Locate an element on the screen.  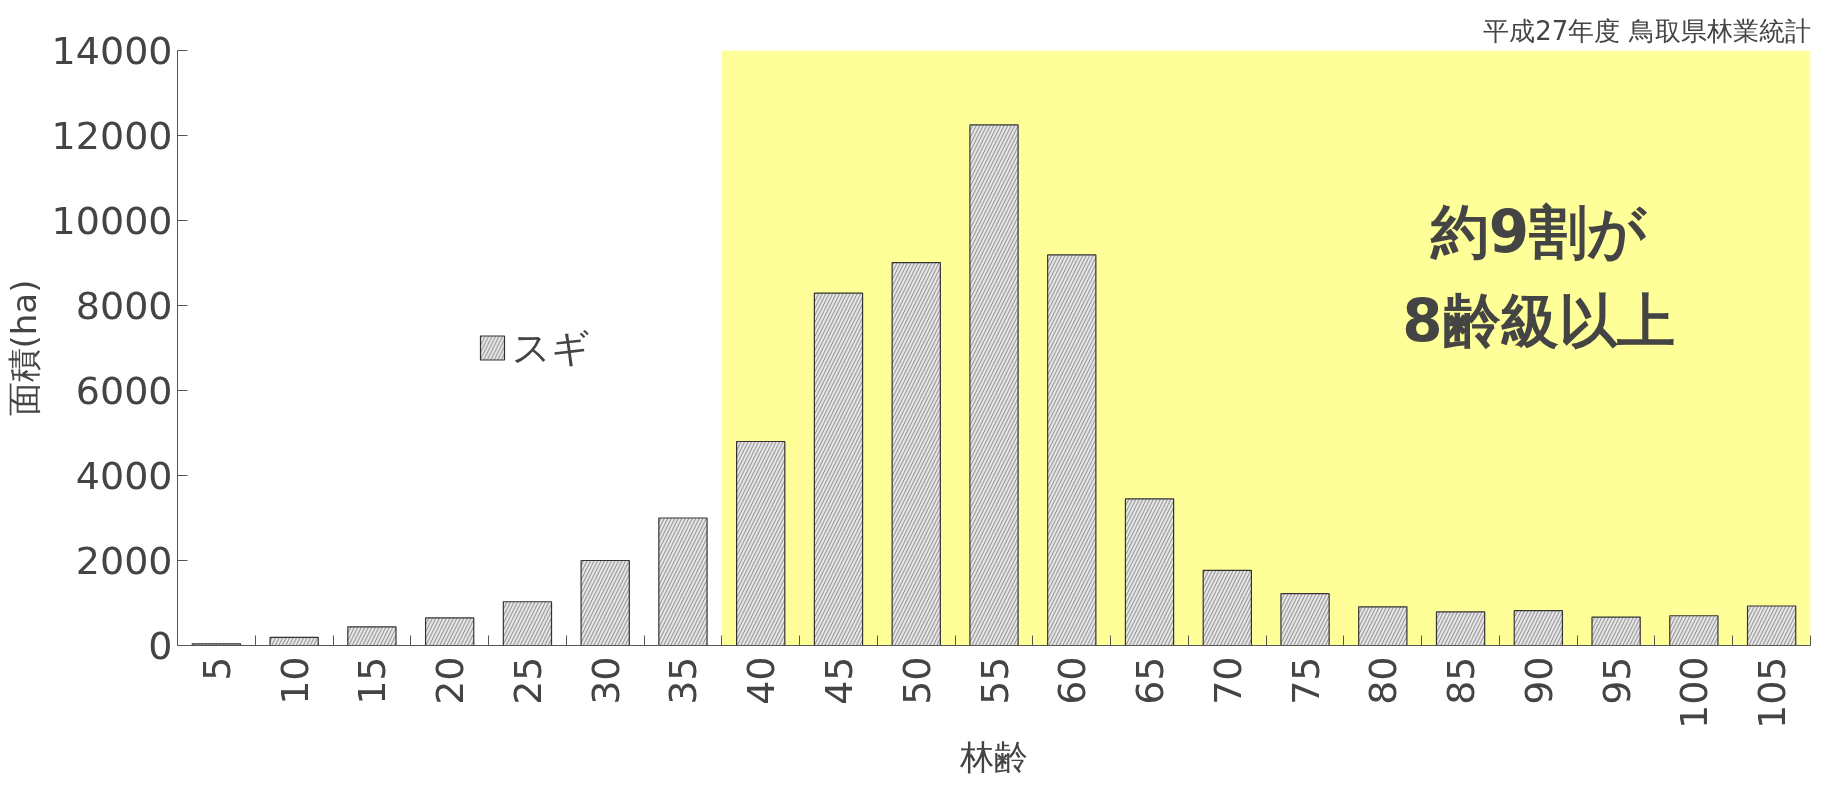
x-tick-label: 30 is located at coordinates (605, 680).